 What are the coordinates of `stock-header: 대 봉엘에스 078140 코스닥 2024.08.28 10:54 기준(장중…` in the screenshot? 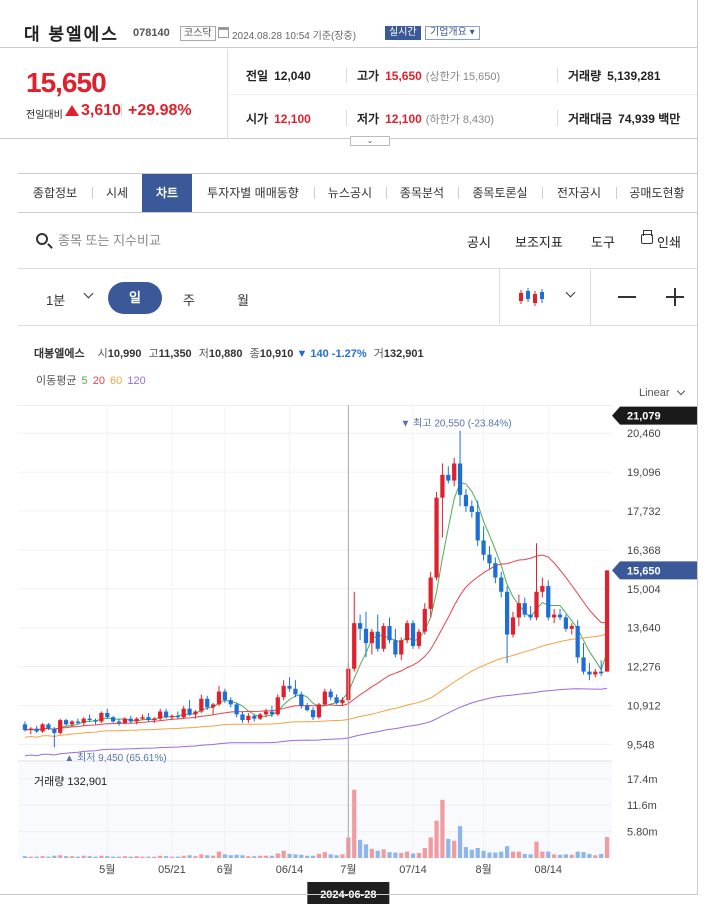 It's located at (349, 24).